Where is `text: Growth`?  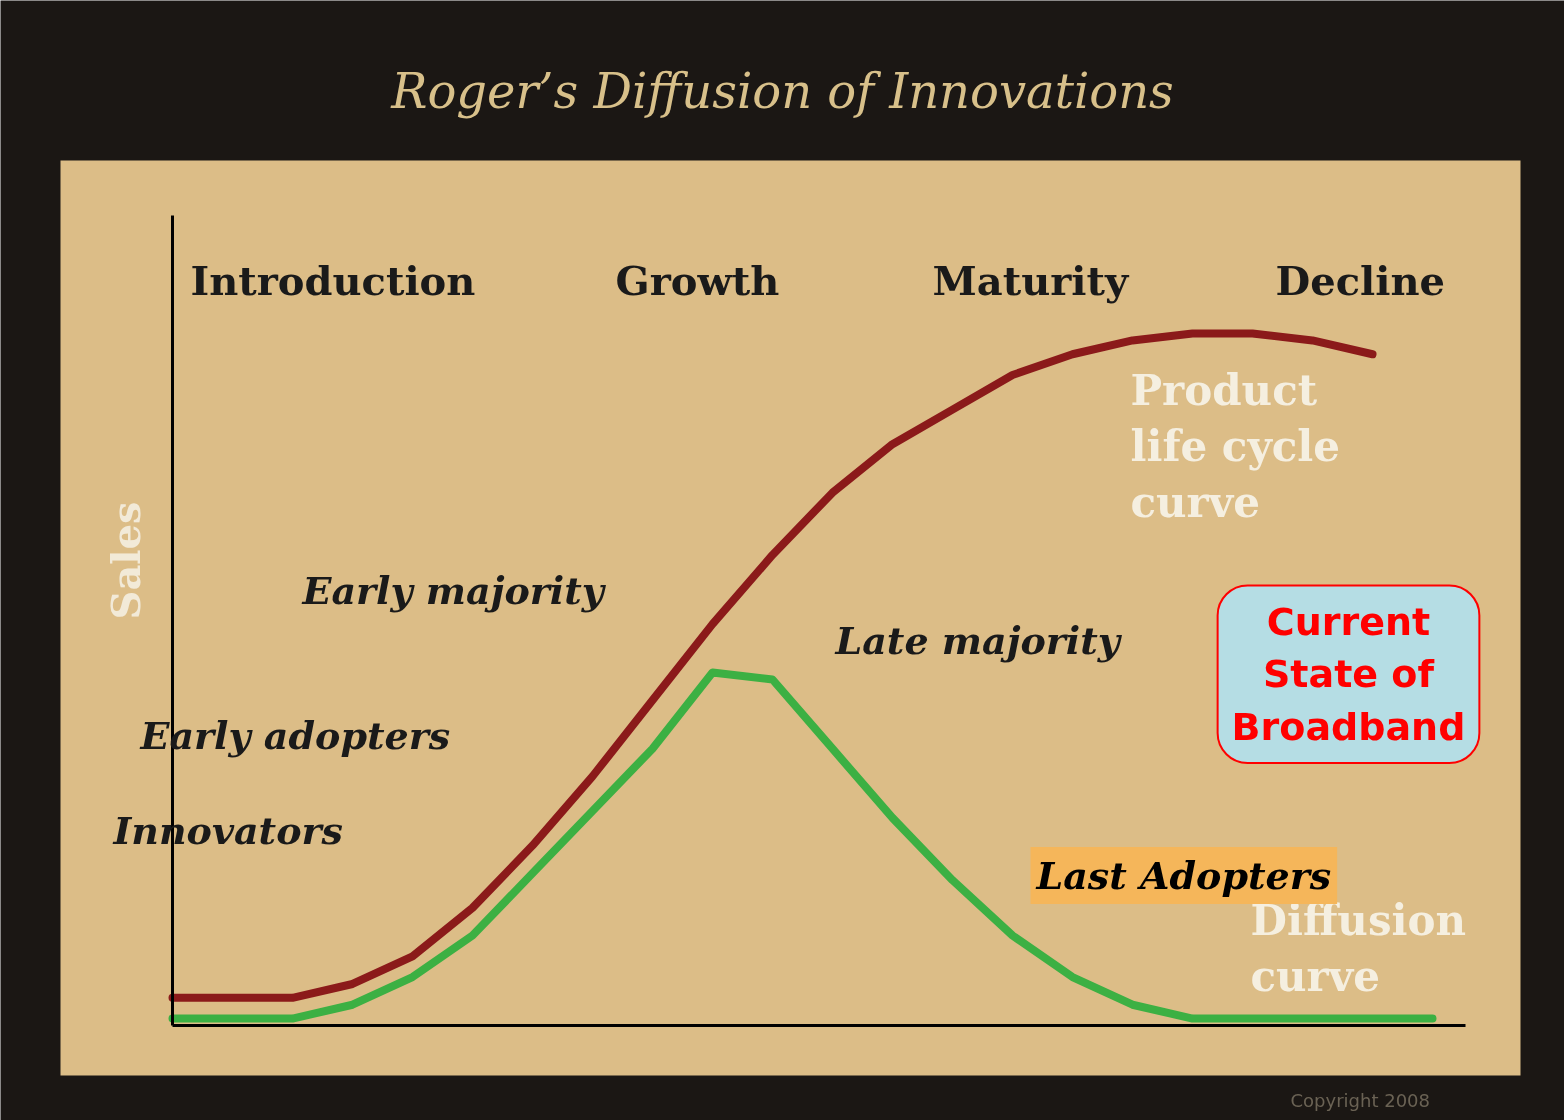
text: Growth is located at coordinates (697, 280).